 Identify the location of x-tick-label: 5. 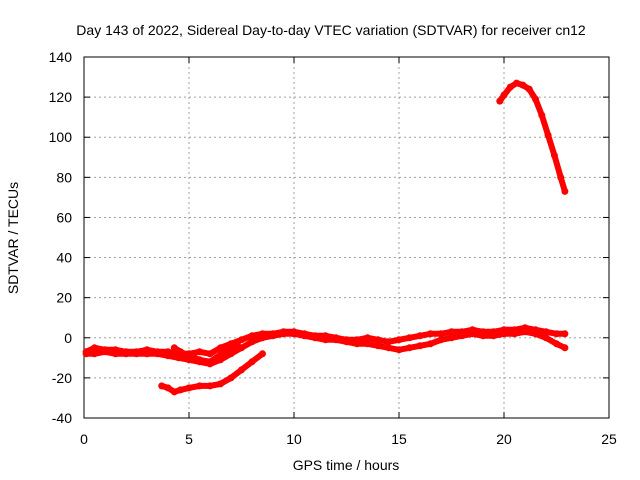
(189, 439).